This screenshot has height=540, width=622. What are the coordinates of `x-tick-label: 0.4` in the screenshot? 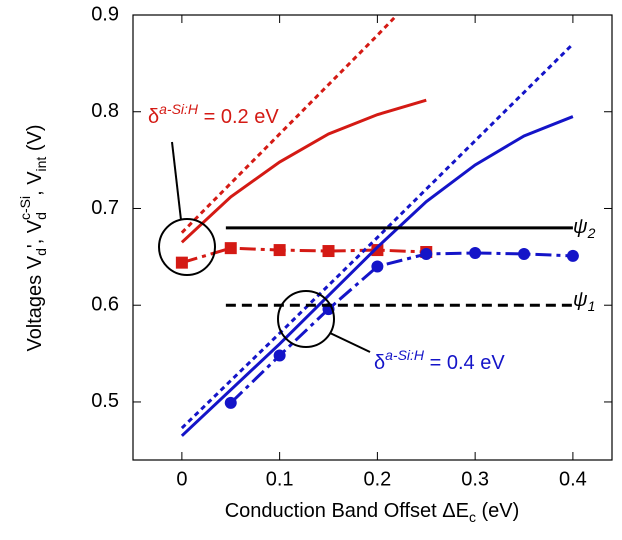 It's located at (573, 479).